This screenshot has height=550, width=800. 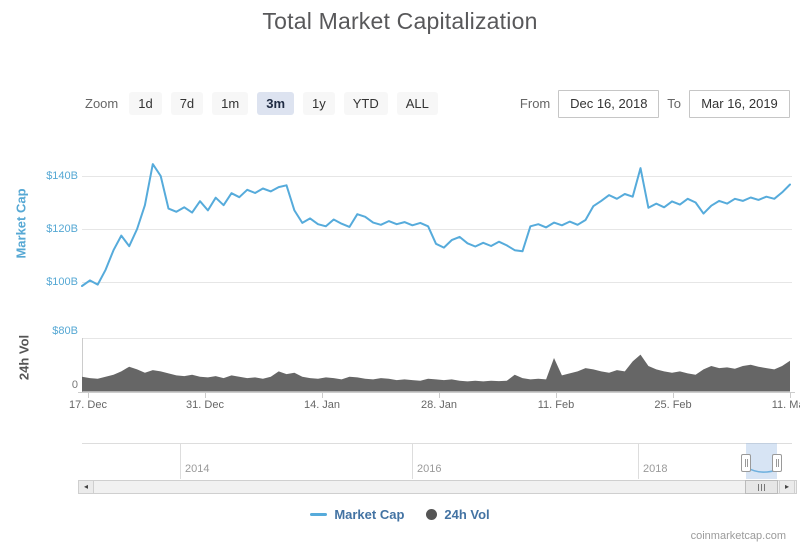 What do you see at coordinates (187, 103) in the screenshot?
I see `zoom-button-7d: 7d` at bounding box center [187, 103].